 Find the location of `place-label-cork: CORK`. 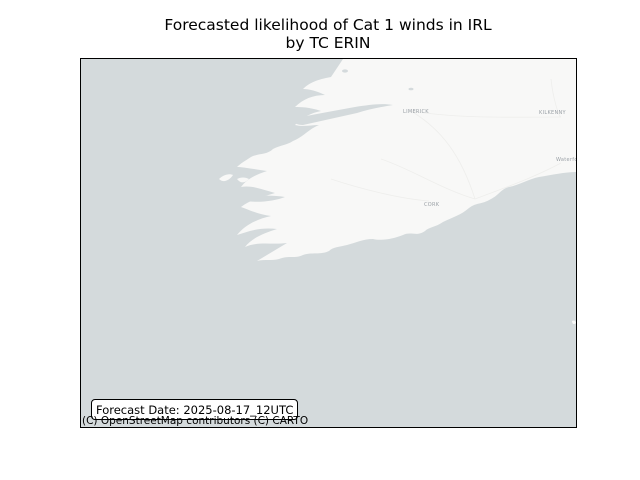

place-label-cork: CORK is located at coordinates (432, 205).